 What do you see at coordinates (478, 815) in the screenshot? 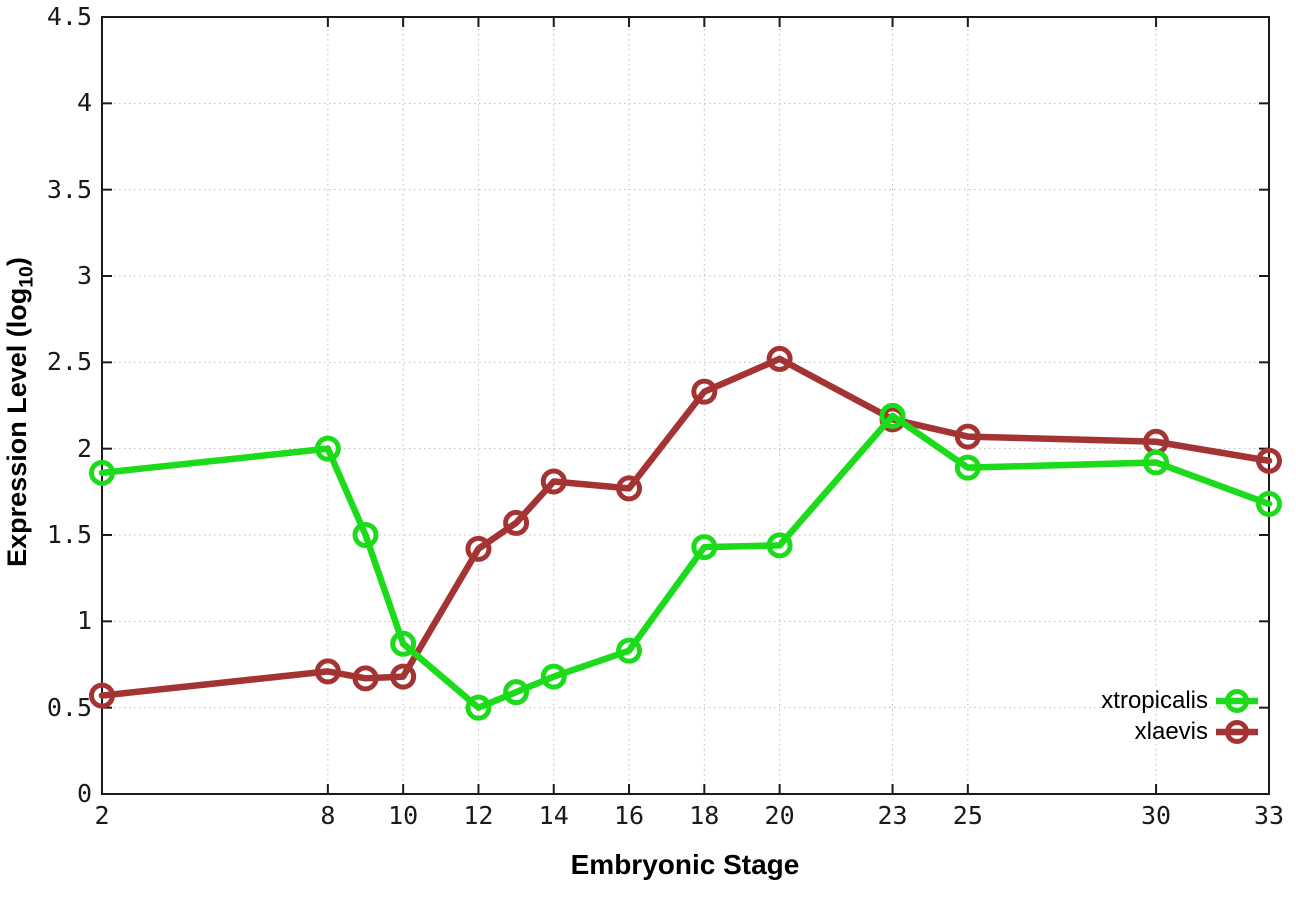
I see `x-tick-label: 12` at bounding box center [478, 815].